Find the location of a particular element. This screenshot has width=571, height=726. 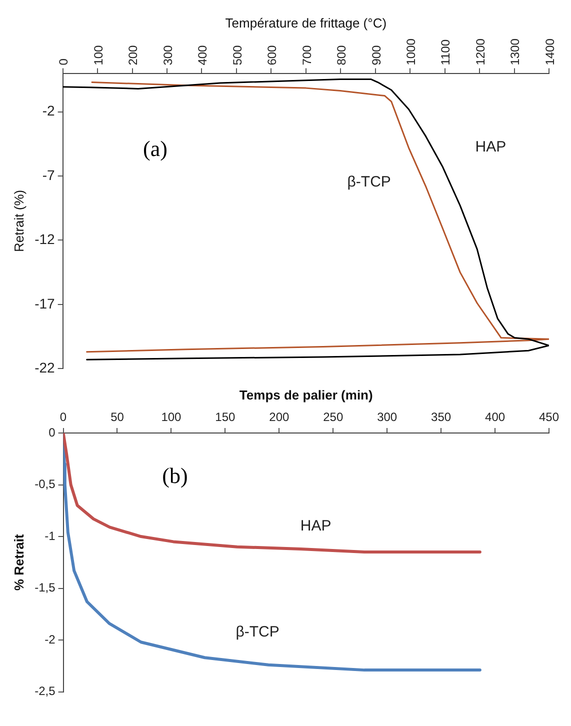

x-axis-title: Température de frittage (°C) is located at coordinates (306, 22).